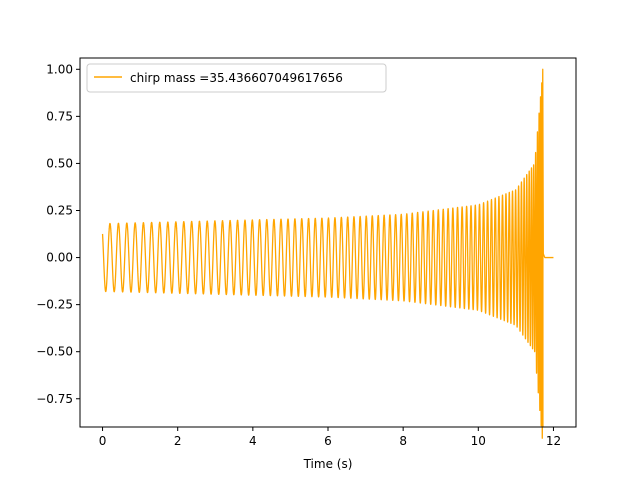 This screenshot has height=480, width=640. I want to click on y-tick-label: −0.25, so click(54, 305).